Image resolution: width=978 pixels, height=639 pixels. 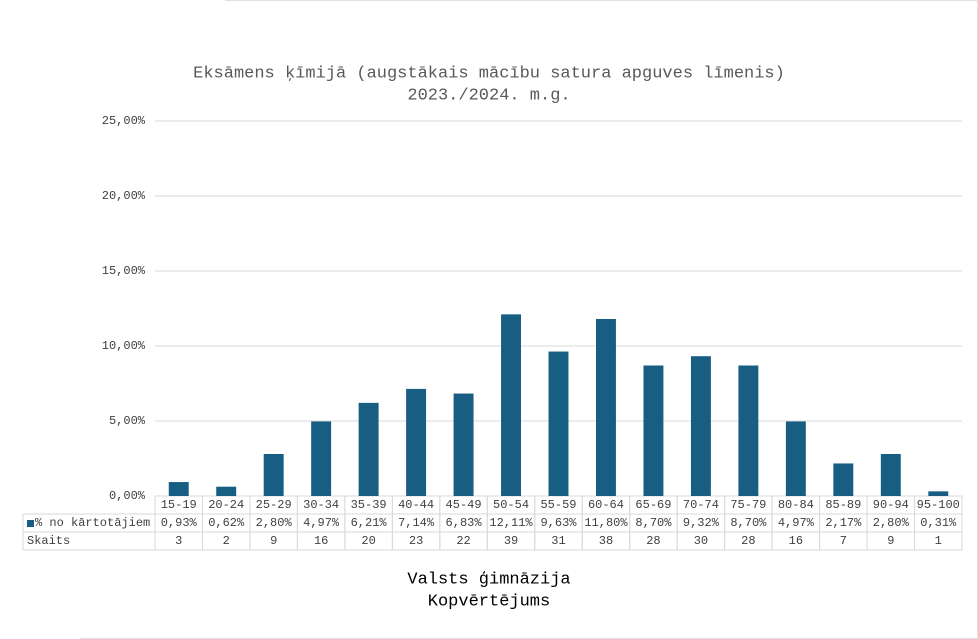 I want to click on x-tick-label: 30-34, so click(x=321, y=505).